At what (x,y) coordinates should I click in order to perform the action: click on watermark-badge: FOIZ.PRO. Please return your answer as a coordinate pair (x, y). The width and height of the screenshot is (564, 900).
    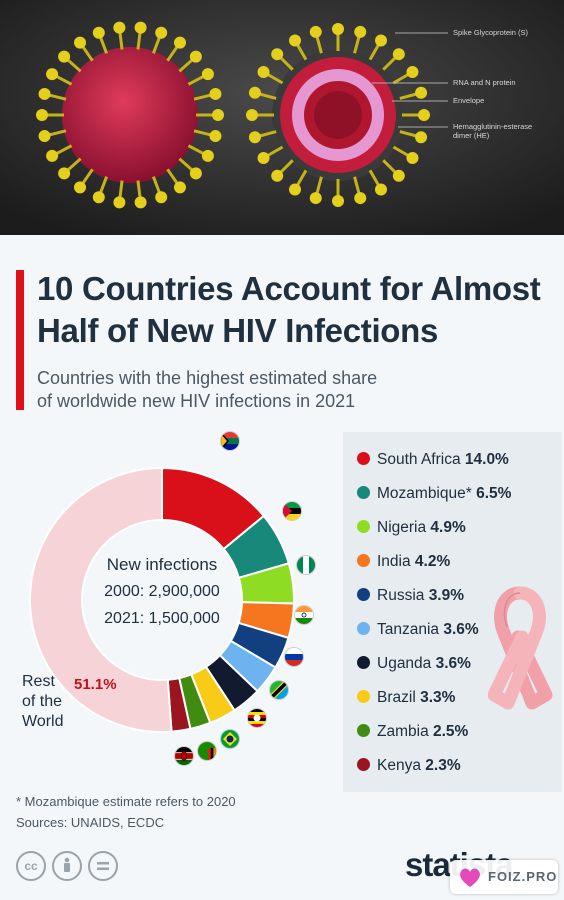
    Looking at the image, I should click on (504, 877).